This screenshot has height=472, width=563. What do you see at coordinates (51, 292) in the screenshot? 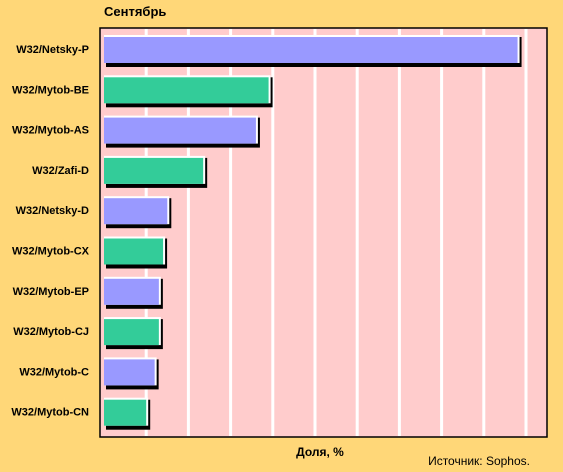
I see `category-label: W32/Mytob-EP` at bounding box center [51, 292].